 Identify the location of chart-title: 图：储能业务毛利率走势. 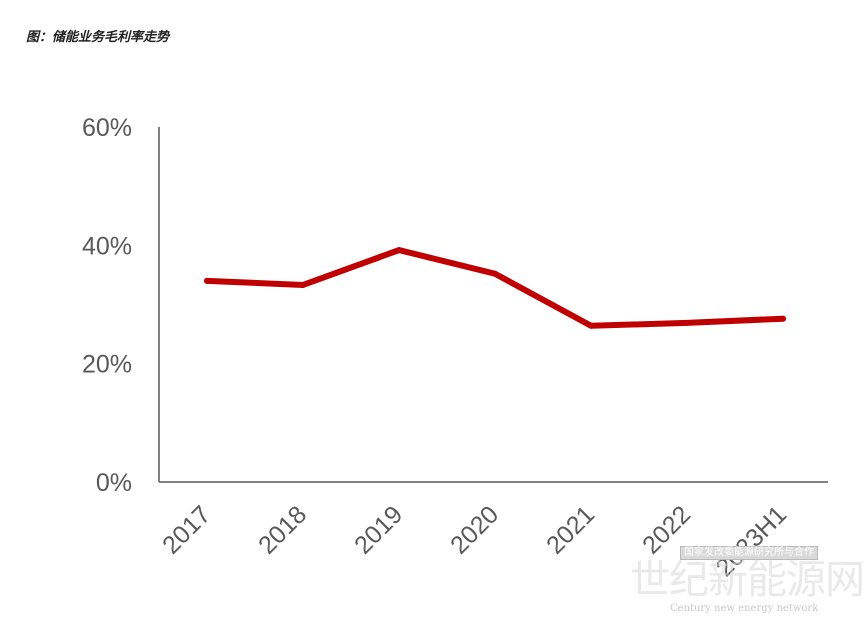
(98, 37).